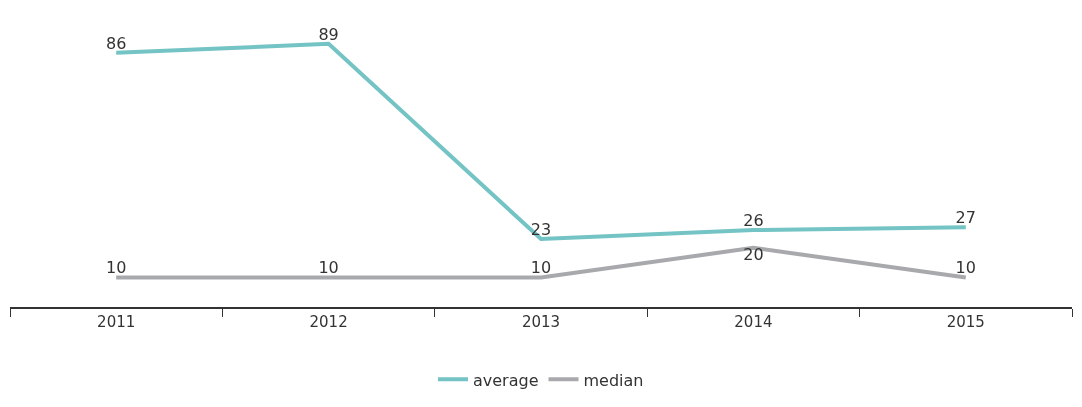 The height and width of the screenshot is (407, 1082). Describe the element at coordinates (753, 254) in the screenshot. I see `data-label: 20` at that location.